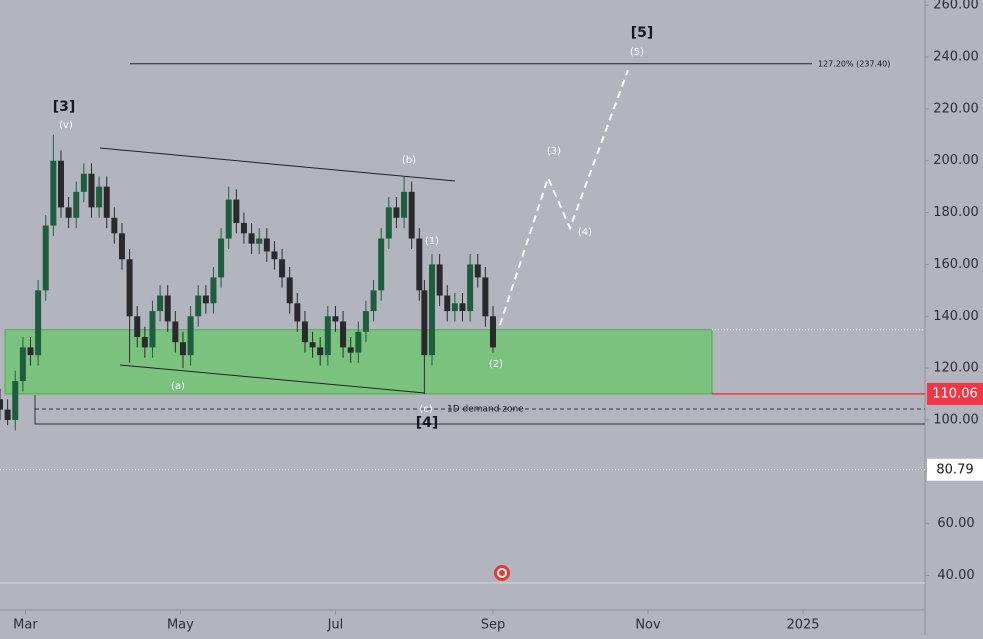 The height and width of the screenshot is (639, 983). What do you see at coordinates (64, 107) in the screenshot?
I see `wave-label: [3]` at bounding box center [64, 107].